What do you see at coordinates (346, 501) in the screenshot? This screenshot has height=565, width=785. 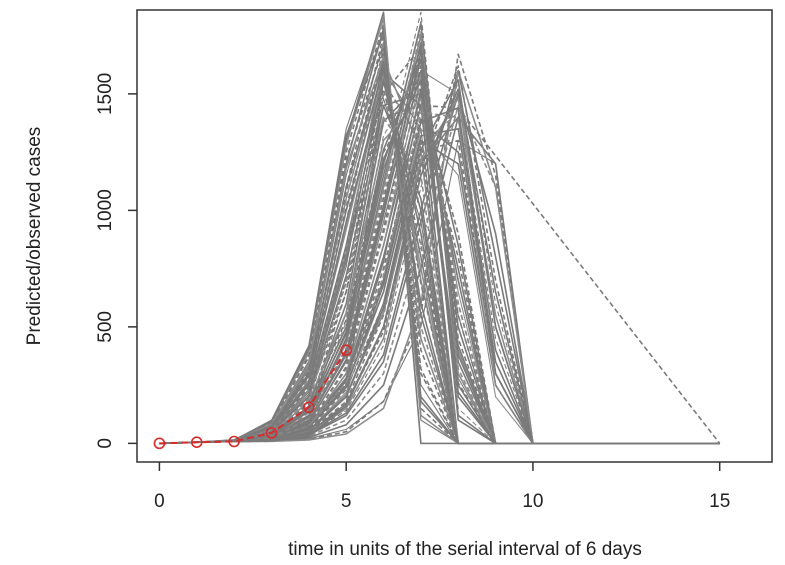 I see `x-tick-label: 5` at bounding box center [346, 501].